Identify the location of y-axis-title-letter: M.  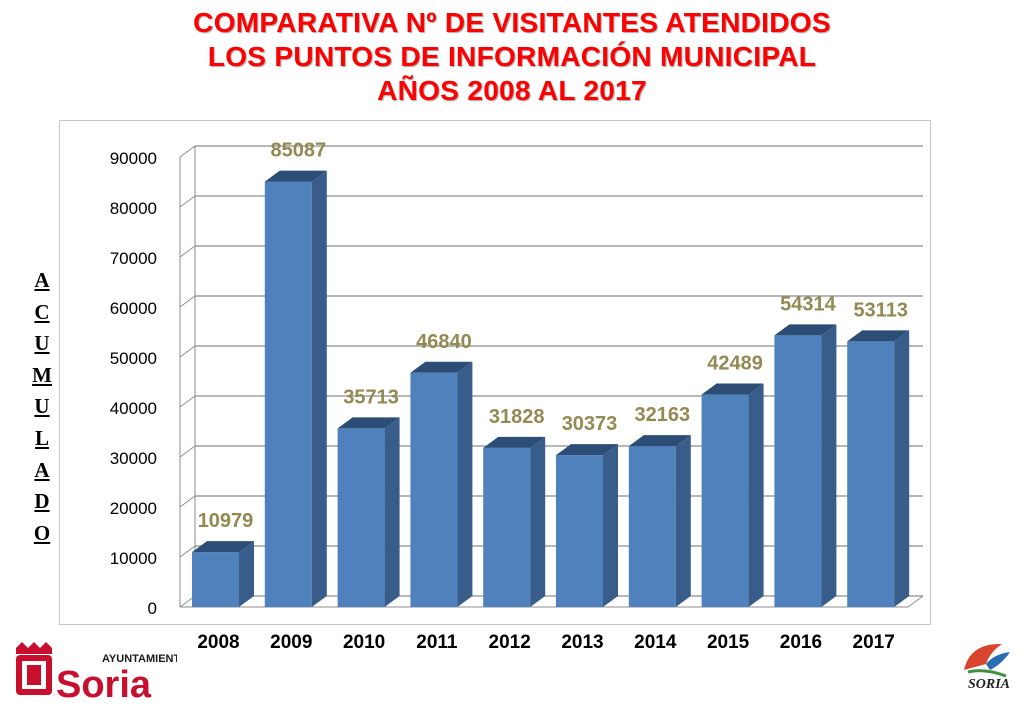
(42, 374).